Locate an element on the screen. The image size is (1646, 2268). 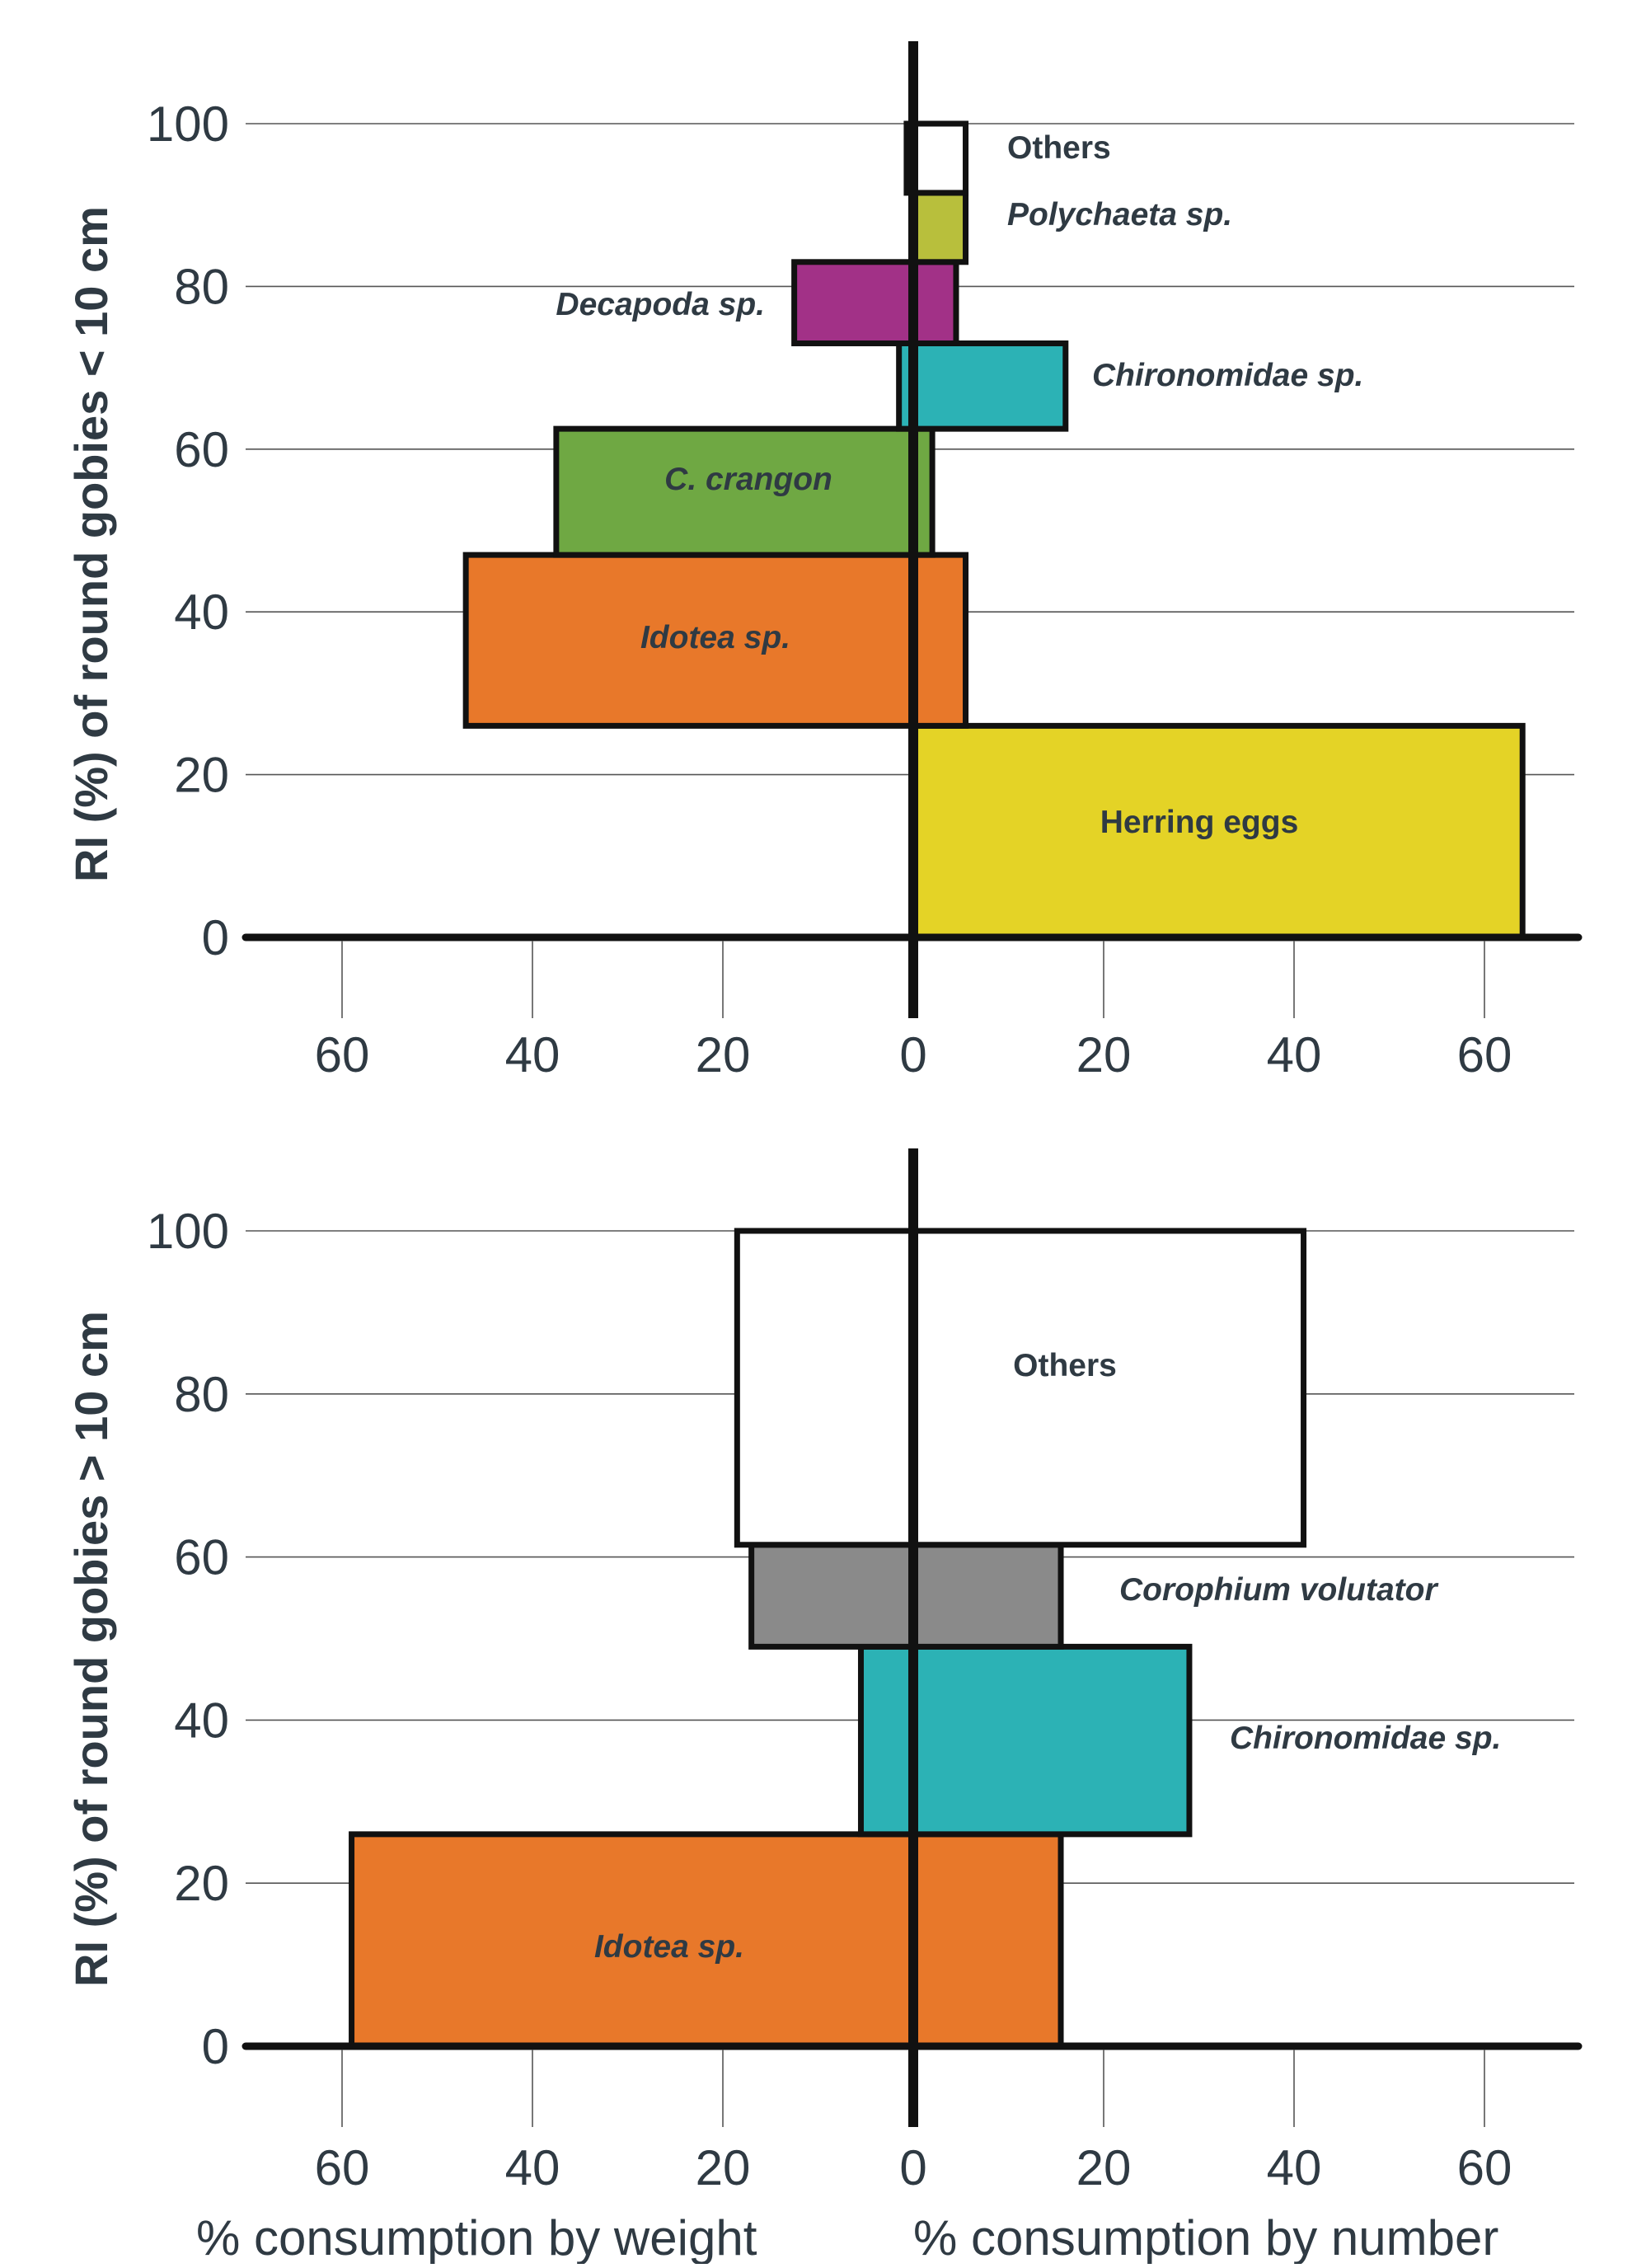
bar-herring-eggs is located at coordinates (1218, 831).